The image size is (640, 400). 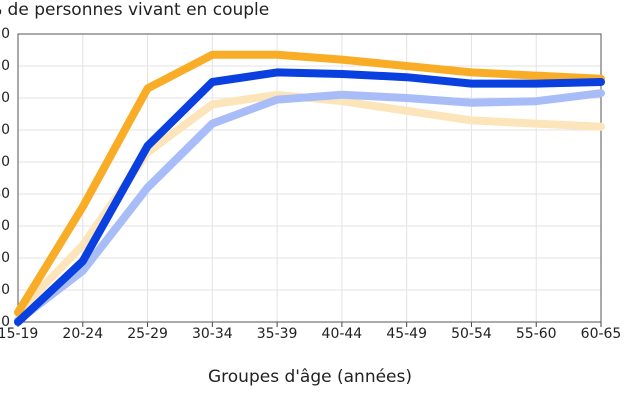 I want to click on x-tick-label: 55-60, so click(x=536, y=334).